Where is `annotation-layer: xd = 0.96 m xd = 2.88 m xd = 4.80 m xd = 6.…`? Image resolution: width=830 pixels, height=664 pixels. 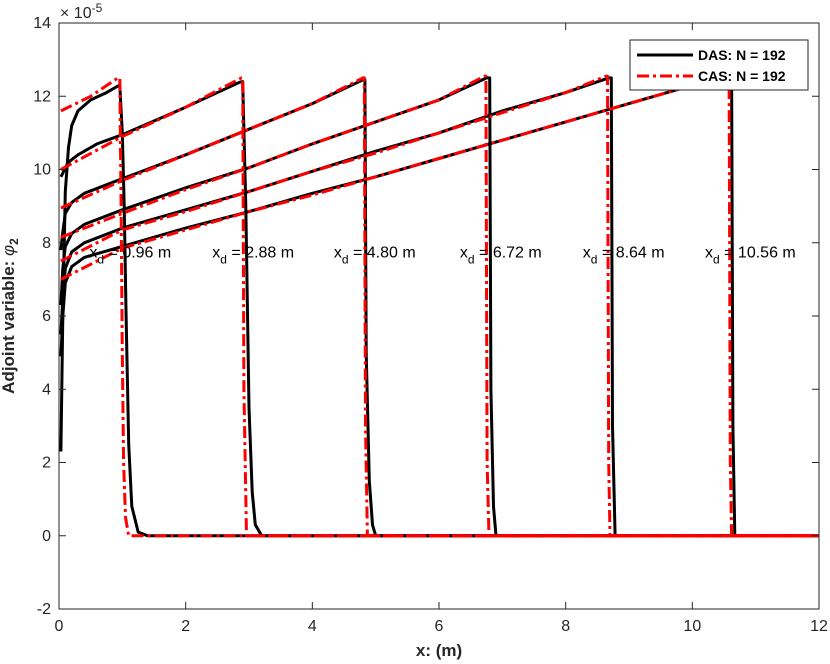 annotation-layer: xd = 0.96 m xd = 2.88 m xd = 4.80 m xd = 6.… is located at coordinates (442, 255).